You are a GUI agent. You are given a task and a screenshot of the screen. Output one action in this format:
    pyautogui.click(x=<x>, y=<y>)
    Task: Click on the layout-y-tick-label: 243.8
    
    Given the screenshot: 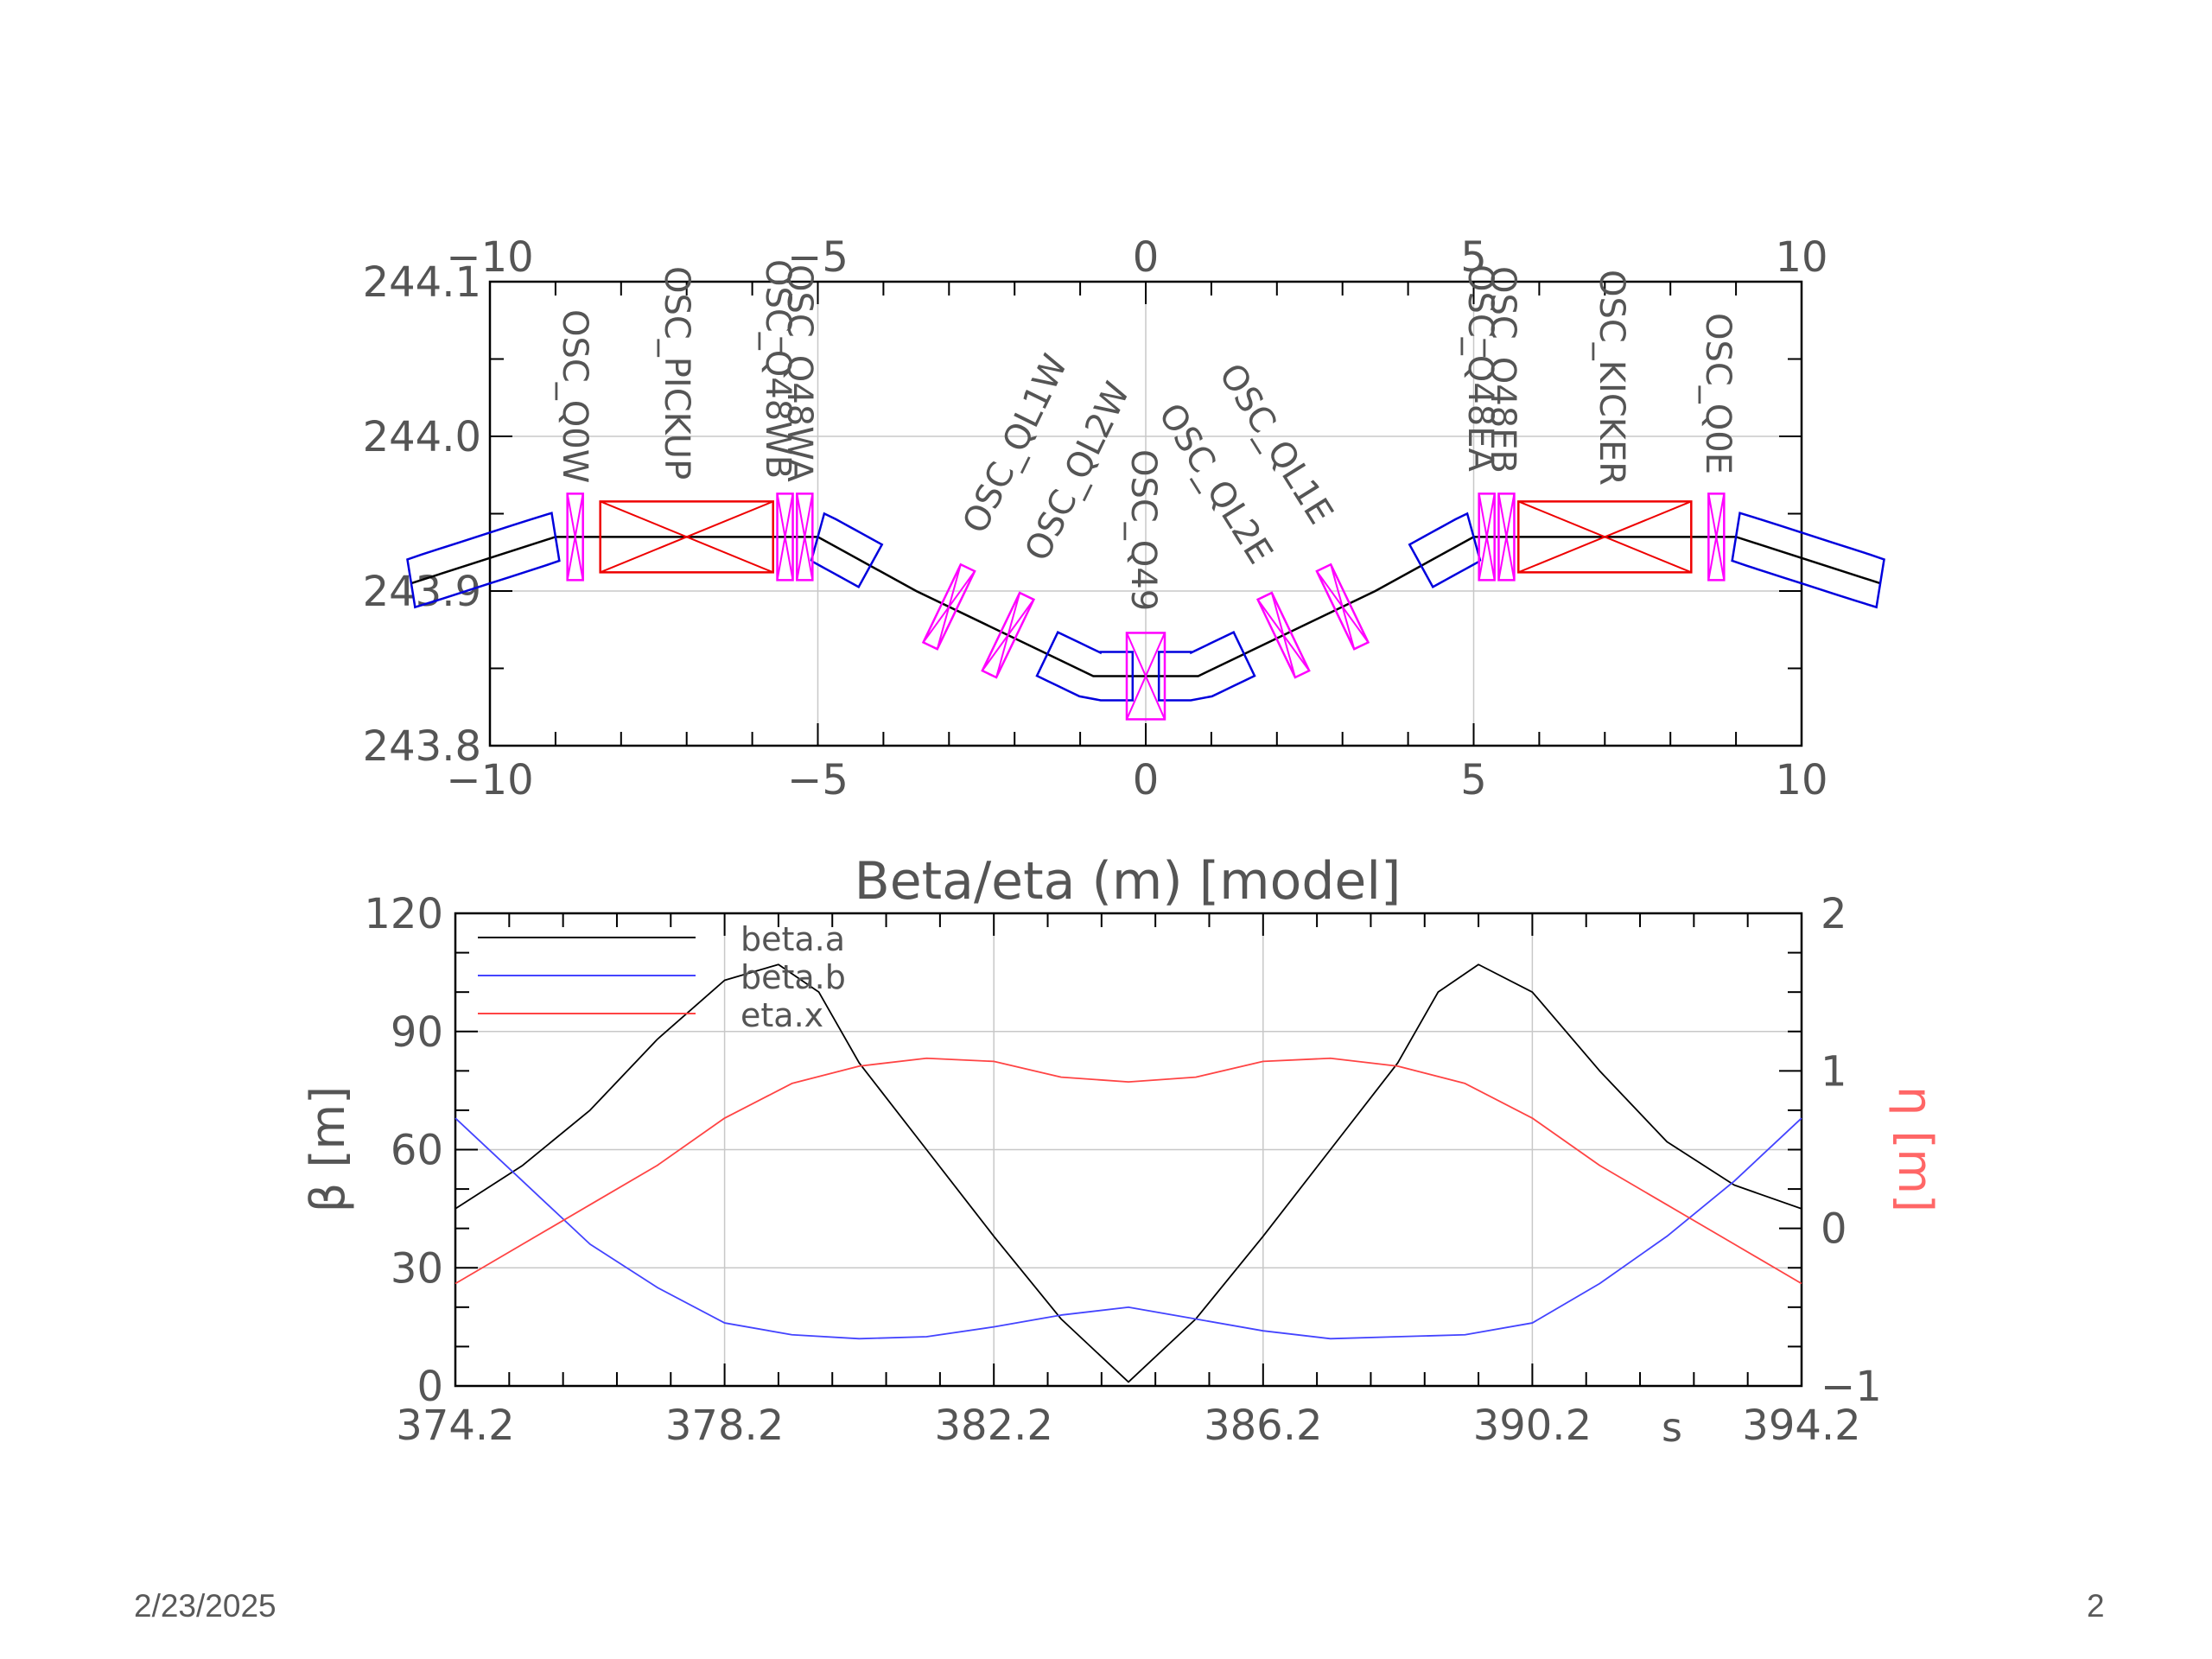 What is the action you would take?
    pyautogui.click(x=422, y=746)
    